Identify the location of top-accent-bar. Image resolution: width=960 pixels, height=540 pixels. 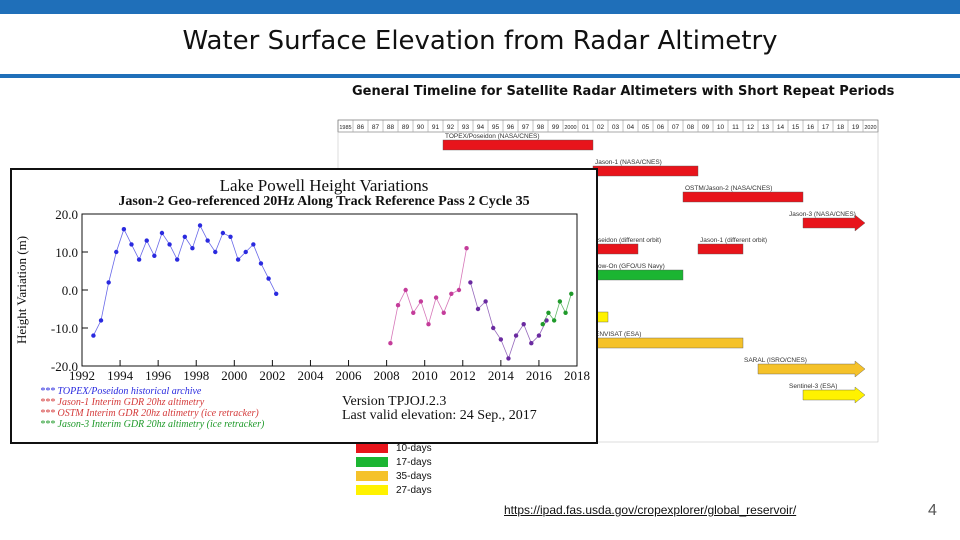
(480, 7).